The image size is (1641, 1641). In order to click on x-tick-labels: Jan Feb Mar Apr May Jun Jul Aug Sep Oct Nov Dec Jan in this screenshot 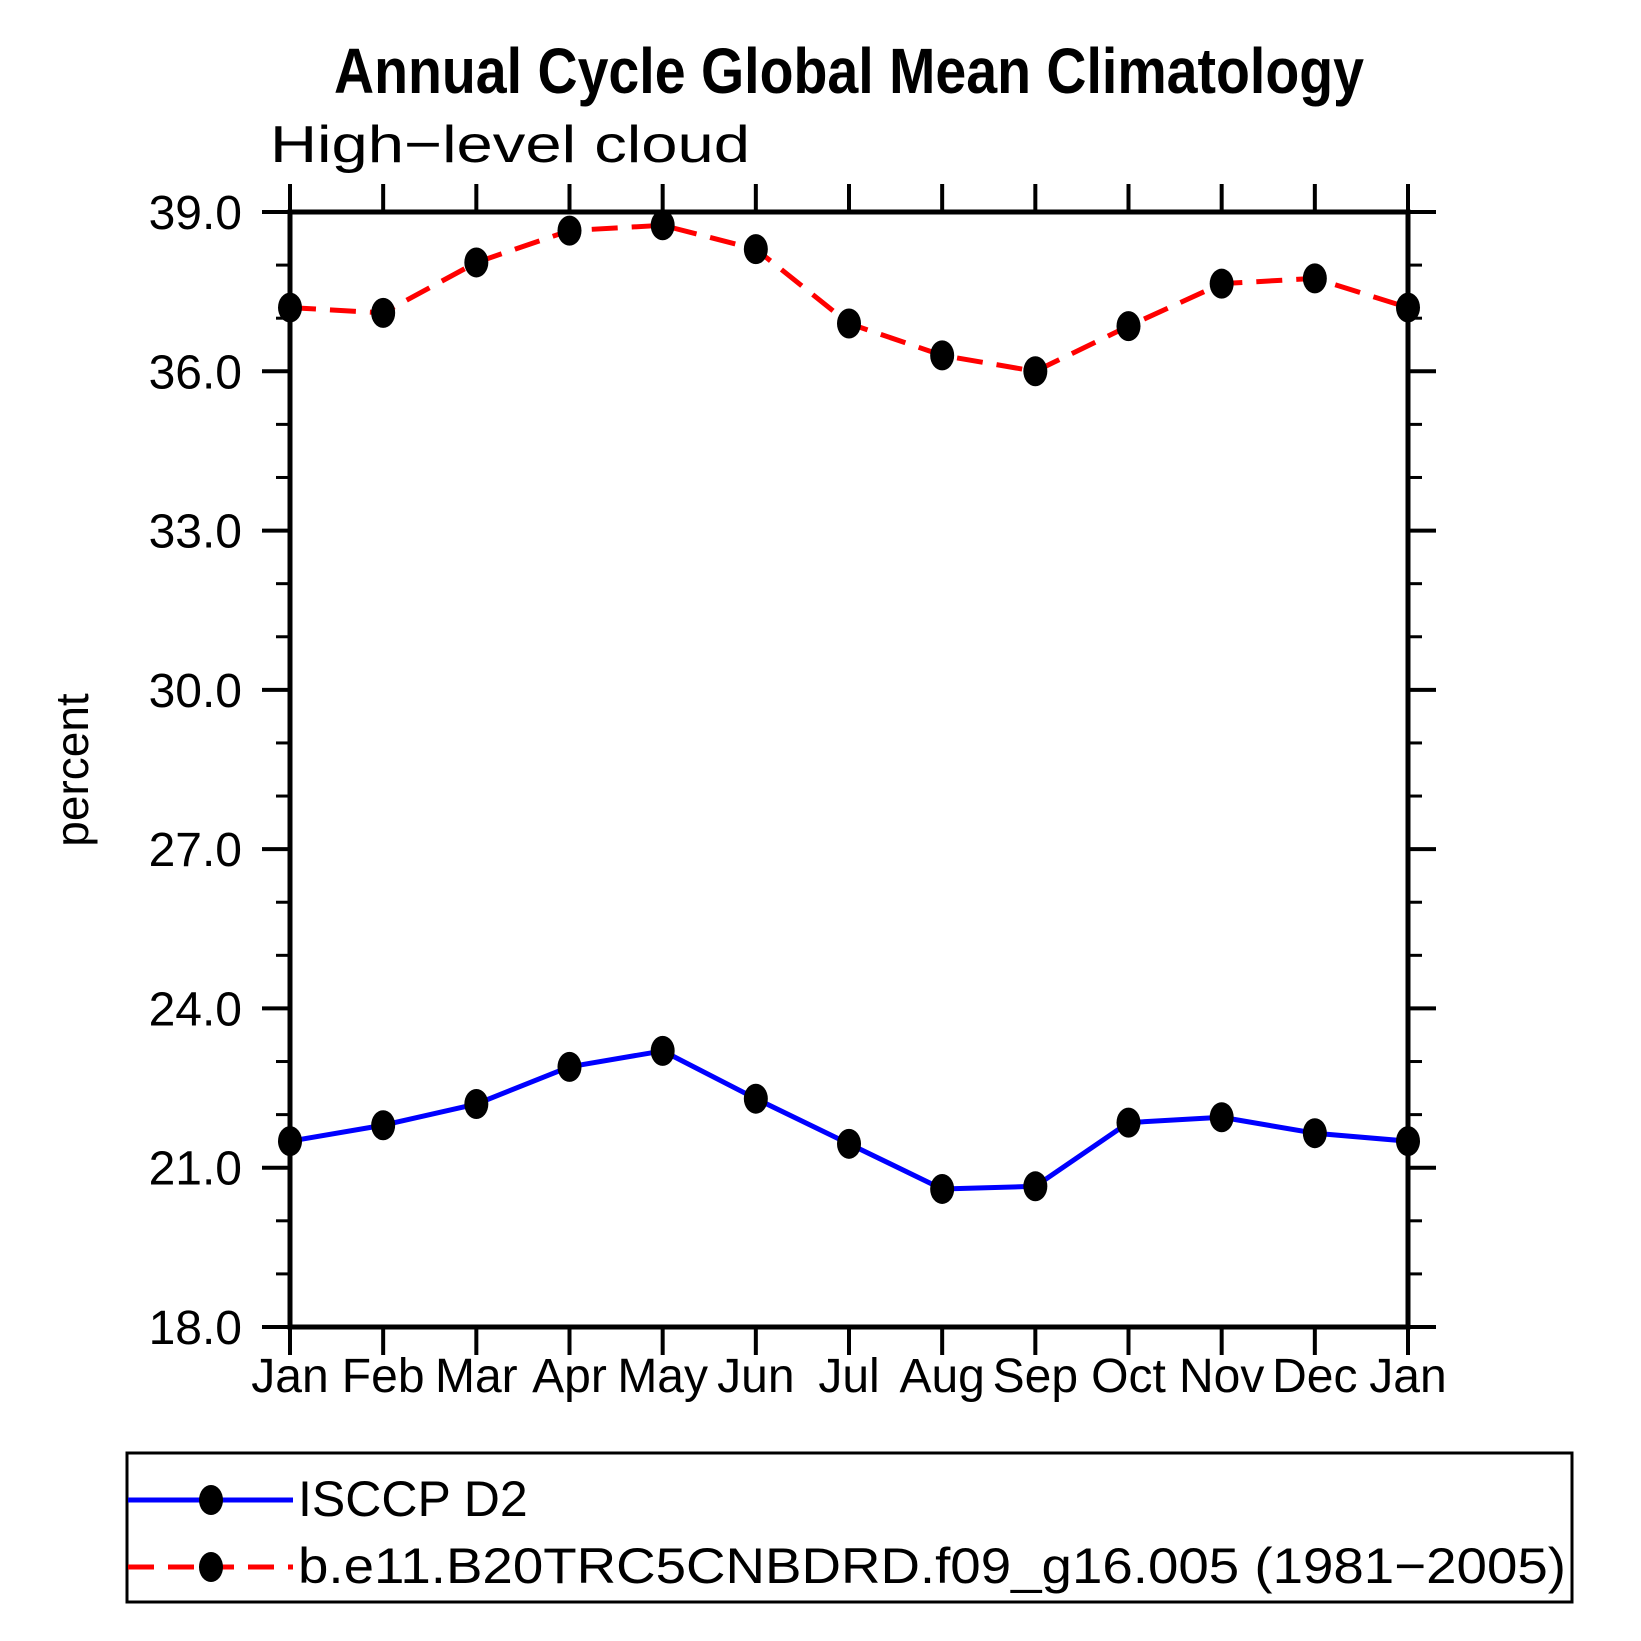, I will do `click(848, 1376)`.